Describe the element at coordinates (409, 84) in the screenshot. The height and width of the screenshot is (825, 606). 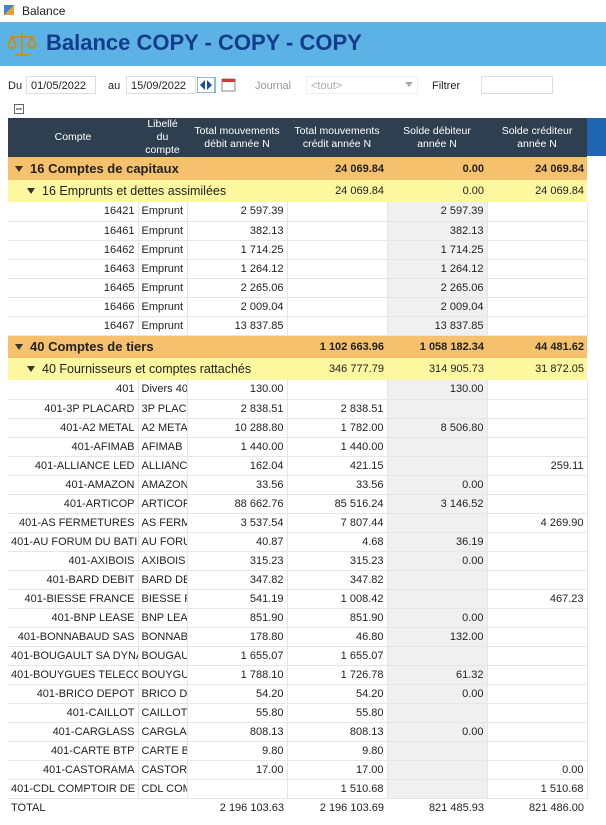
I see `dropdown-arrow` at that location.